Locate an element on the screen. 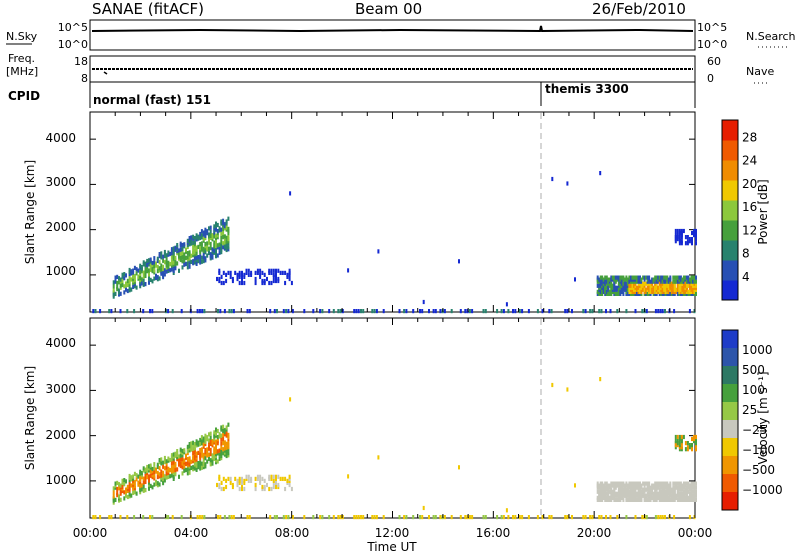 The width and height of the screenshot is (800, 554). power-colorbar-frame is located at coordinates (730, 210).